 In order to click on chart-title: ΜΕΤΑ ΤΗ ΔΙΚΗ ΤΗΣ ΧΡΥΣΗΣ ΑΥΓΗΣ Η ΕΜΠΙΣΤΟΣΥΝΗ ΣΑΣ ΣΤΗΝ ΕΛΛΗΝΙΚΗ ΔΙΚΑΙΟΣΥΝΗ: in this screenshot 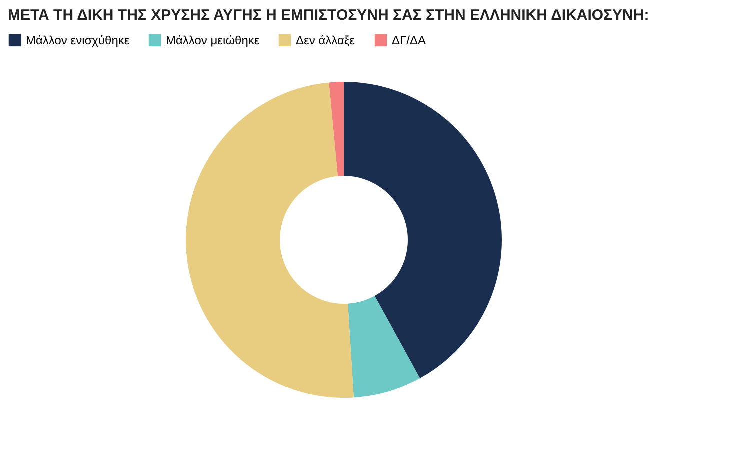, I will do `click(329, 15)`.